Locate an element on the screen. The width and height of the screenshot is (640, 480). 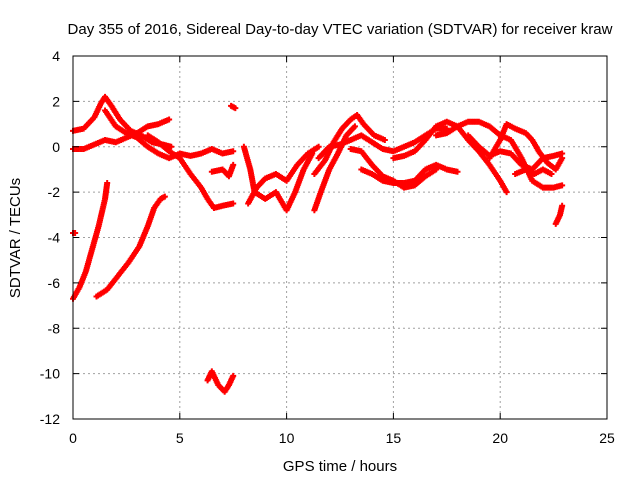
y-tick-label: -8 is located at coordinates (54, 328).